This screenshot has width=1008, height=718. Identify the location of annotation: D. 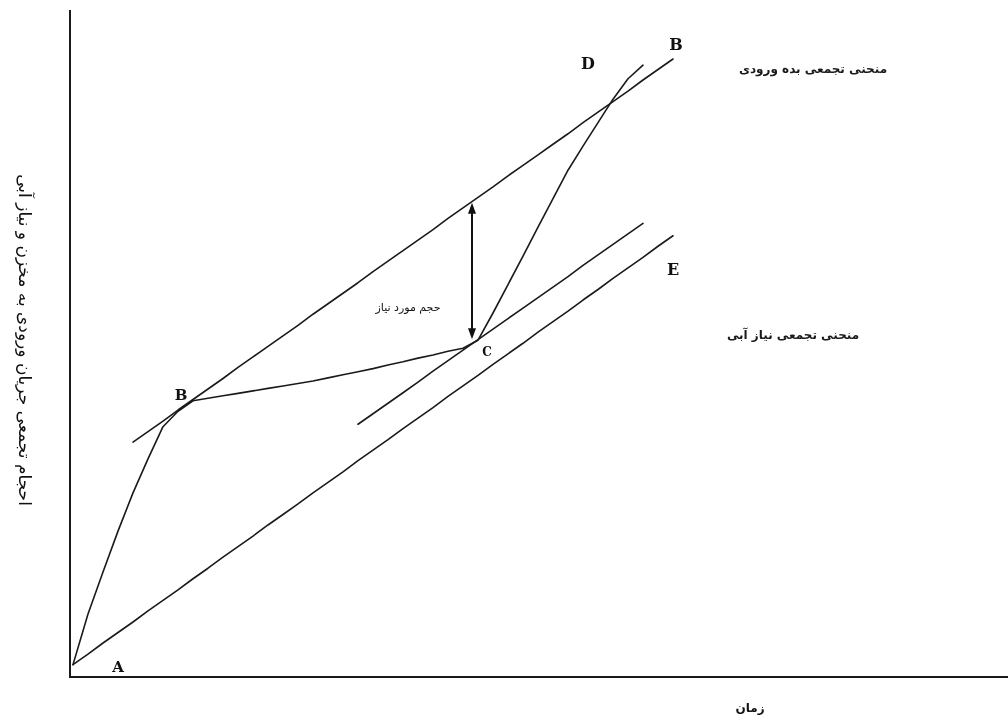
(588, 63).